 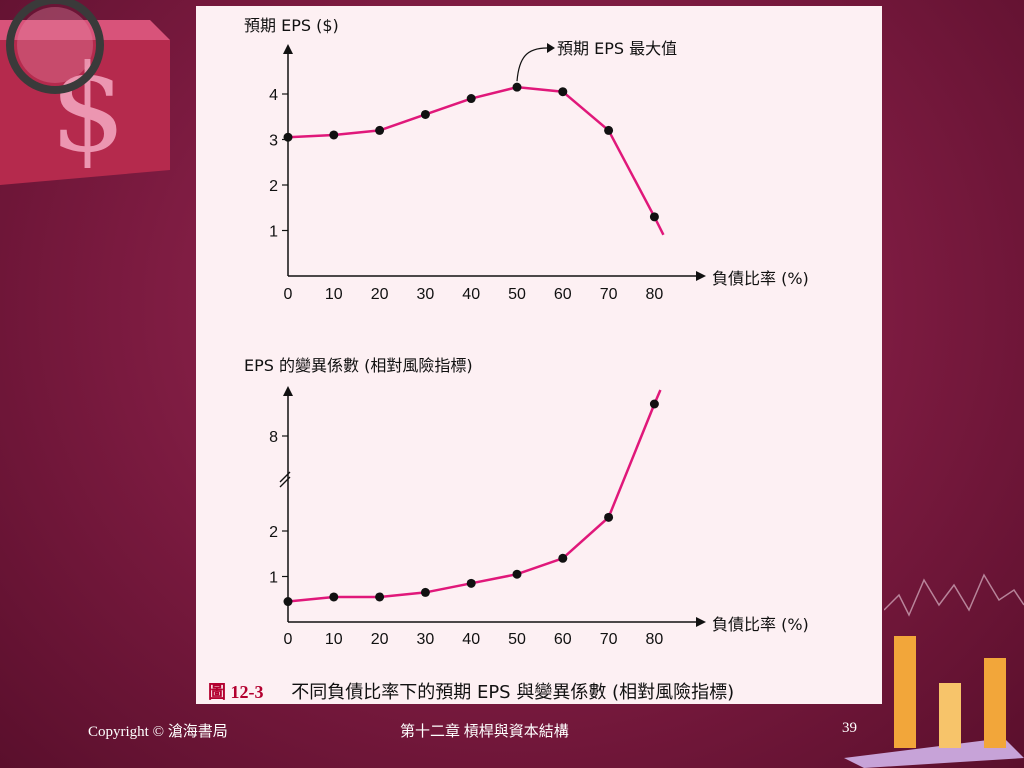 I want to click on figure-caption-text: 不同負債比率下的預期 EPS 與變異係數 (相對風險指標), so click(x=513, y=692).